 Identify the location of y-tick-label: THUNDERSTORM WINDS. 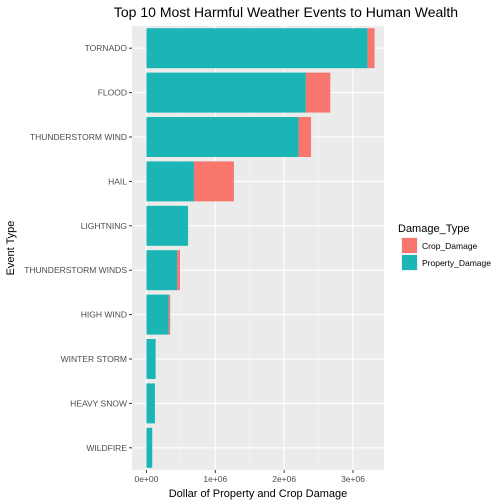
(75, 270).